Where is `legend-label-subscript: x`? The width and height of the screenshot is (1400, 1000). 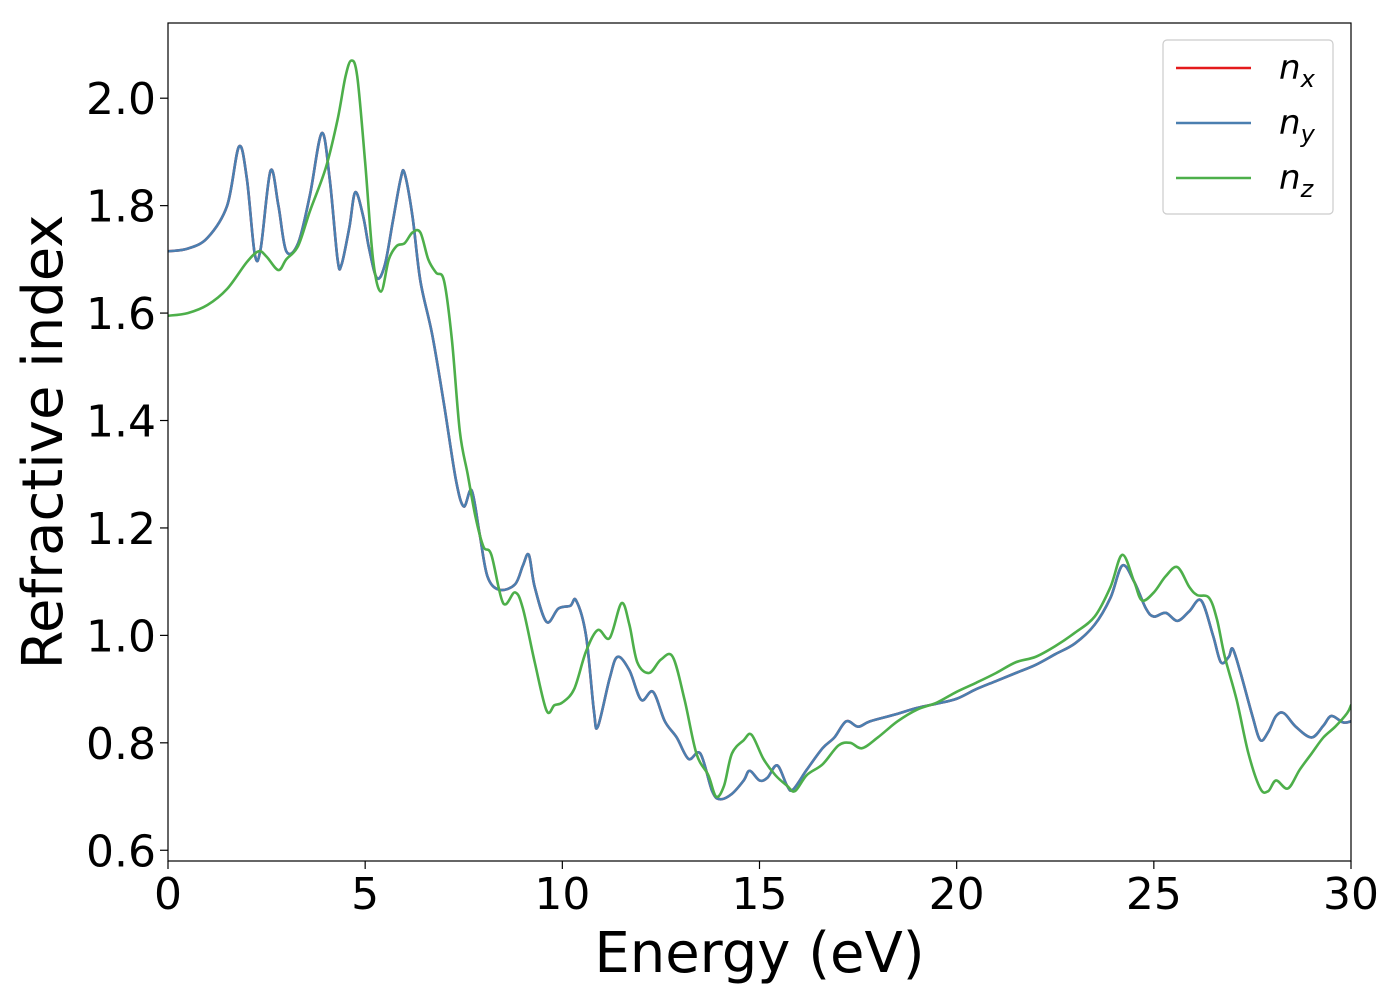
legend-label-subscript: x is located at coordinates (1308, 79).